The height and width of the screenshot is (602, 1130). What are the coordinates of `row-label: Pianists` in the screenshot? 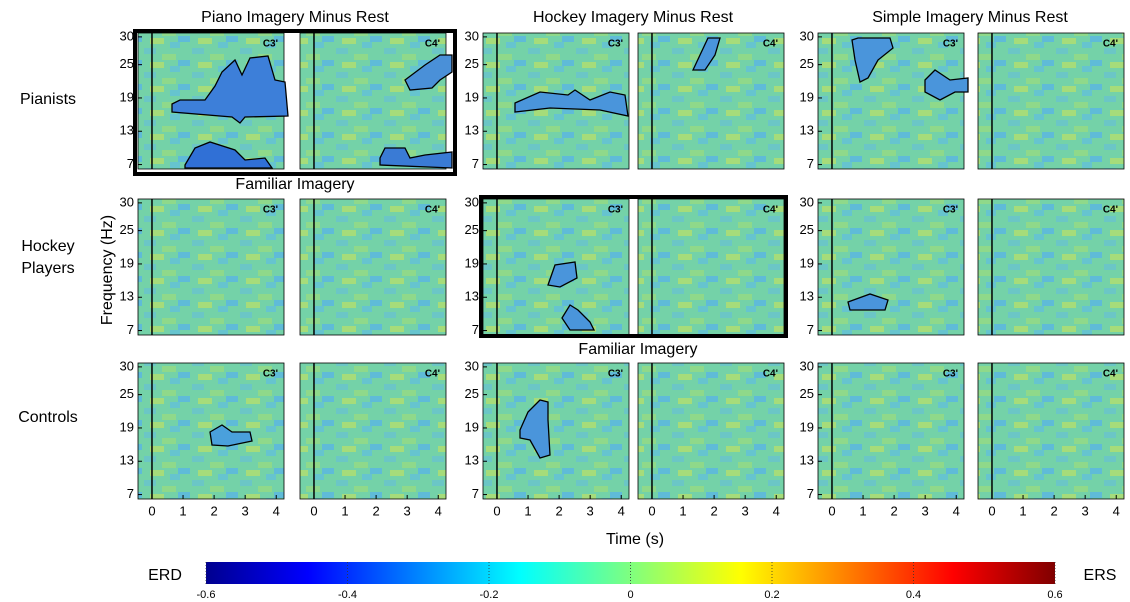 It's located at (48, 99).